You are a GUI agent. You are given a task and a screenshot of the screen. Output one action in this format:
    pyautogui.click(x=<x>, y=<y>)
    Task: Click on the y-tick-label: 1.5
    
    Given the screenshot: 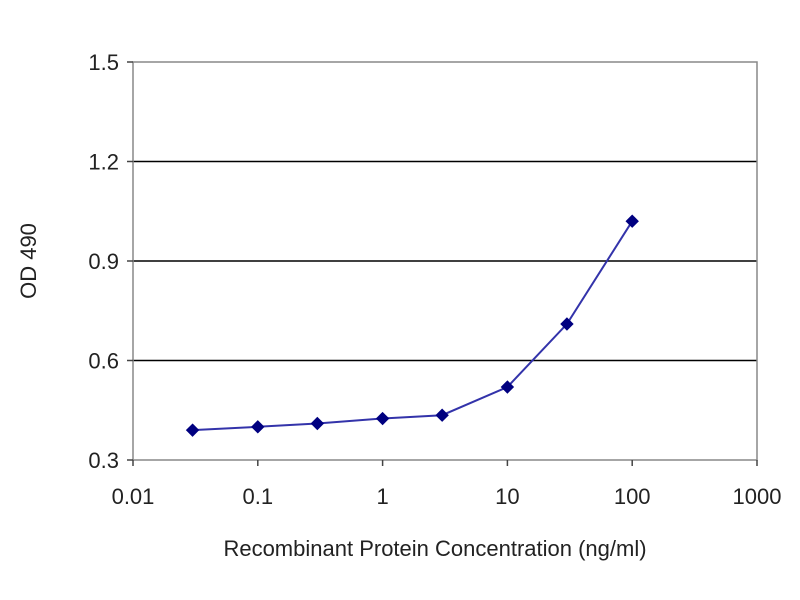 What is the action you would take?
    pyautogui.click(x=103, y=62)
    